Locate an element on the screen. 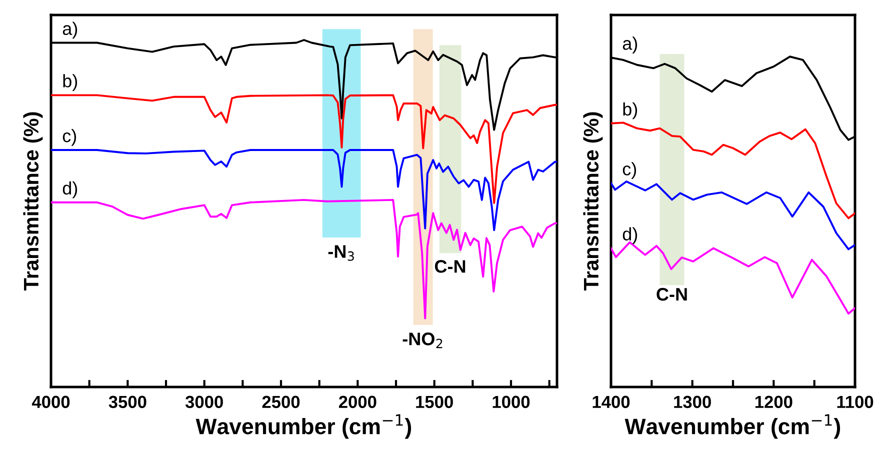  x-tick-label: 4000 is located at coordinates (51, 402).